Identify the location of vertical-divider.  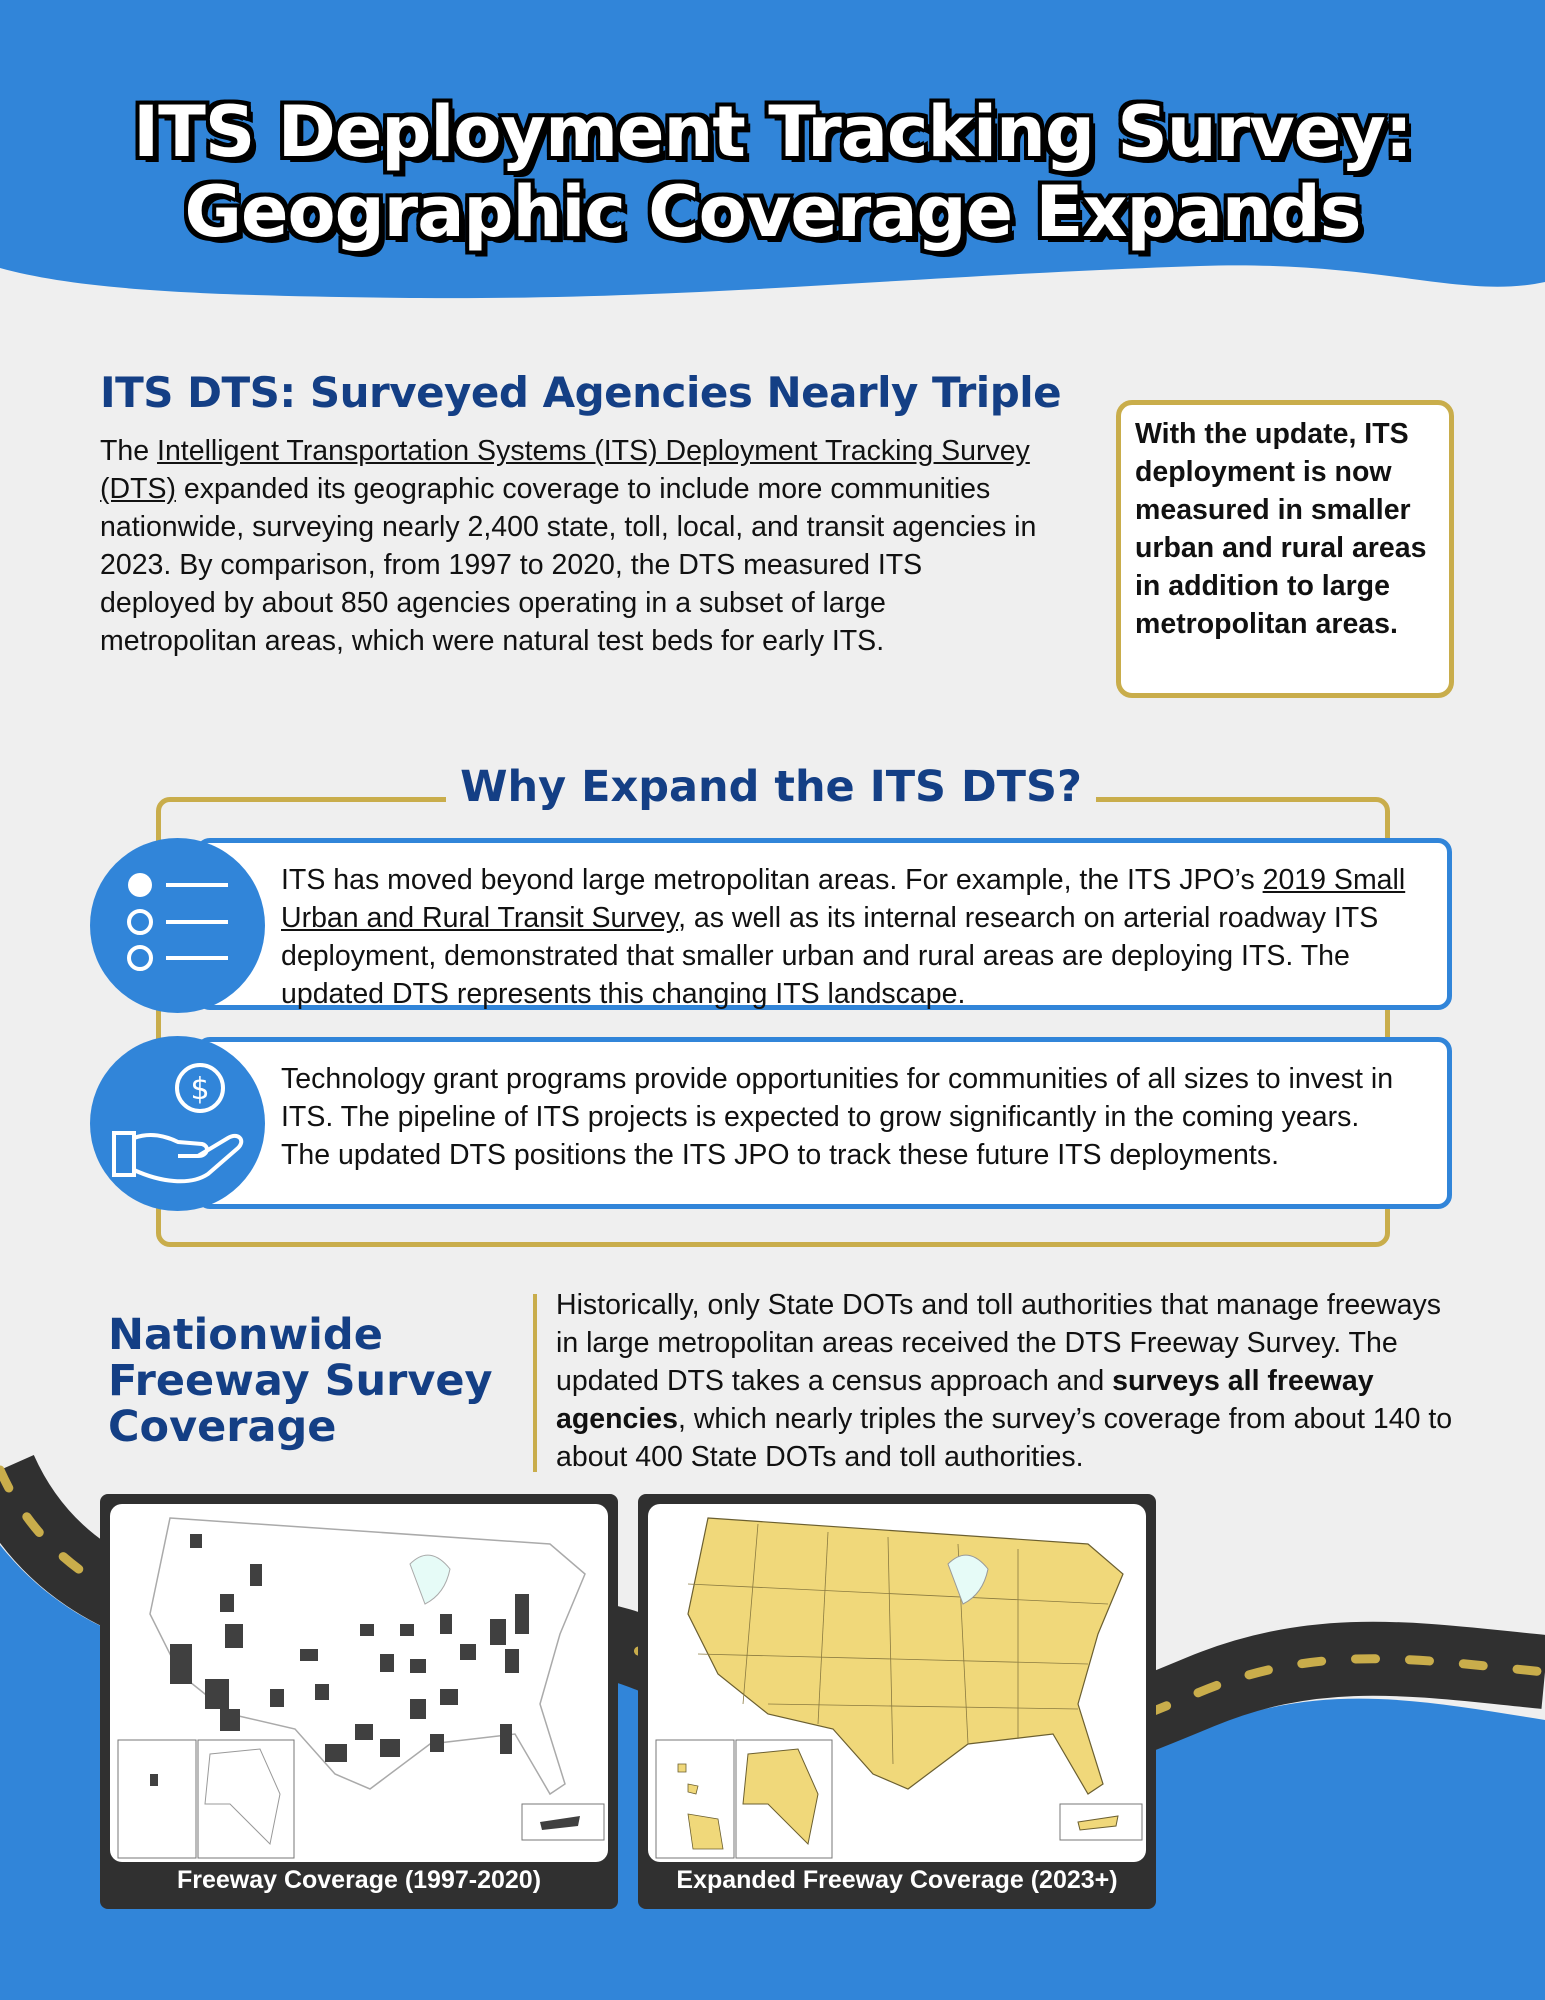
(535, 1383).